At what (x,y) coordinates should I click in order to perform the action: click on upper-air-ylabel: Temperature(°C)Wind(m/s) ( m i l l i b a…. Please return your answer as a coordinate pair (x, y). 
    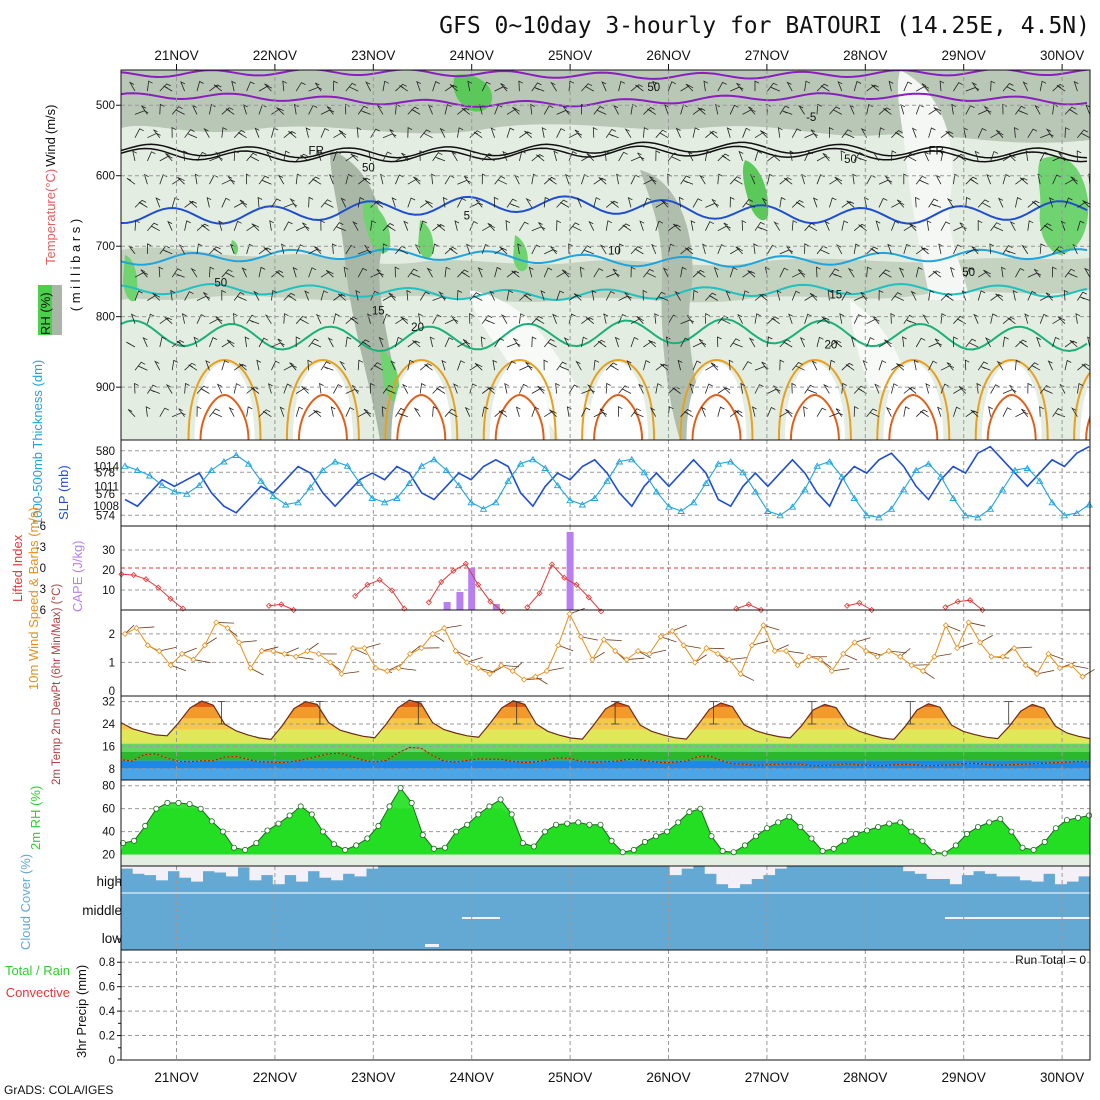
    Looking at the image, I should click on (60, 220).